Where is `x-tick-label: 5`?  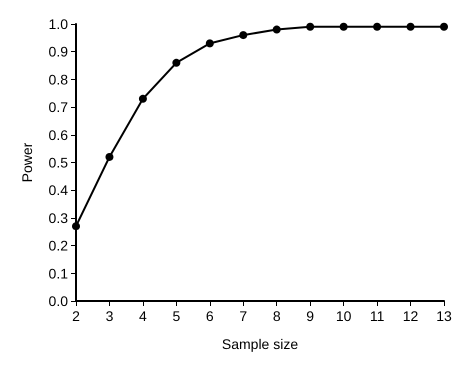 x-tick-label: 5 is located at coordinates (176, 316).